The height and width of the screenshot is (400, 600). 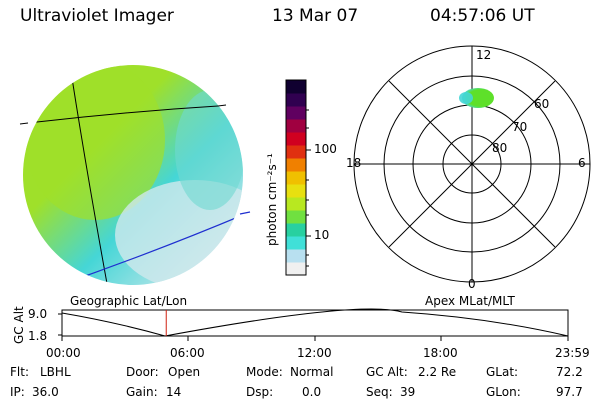 I want to click on flt-value: LBHL, so click(x=55, y=372).